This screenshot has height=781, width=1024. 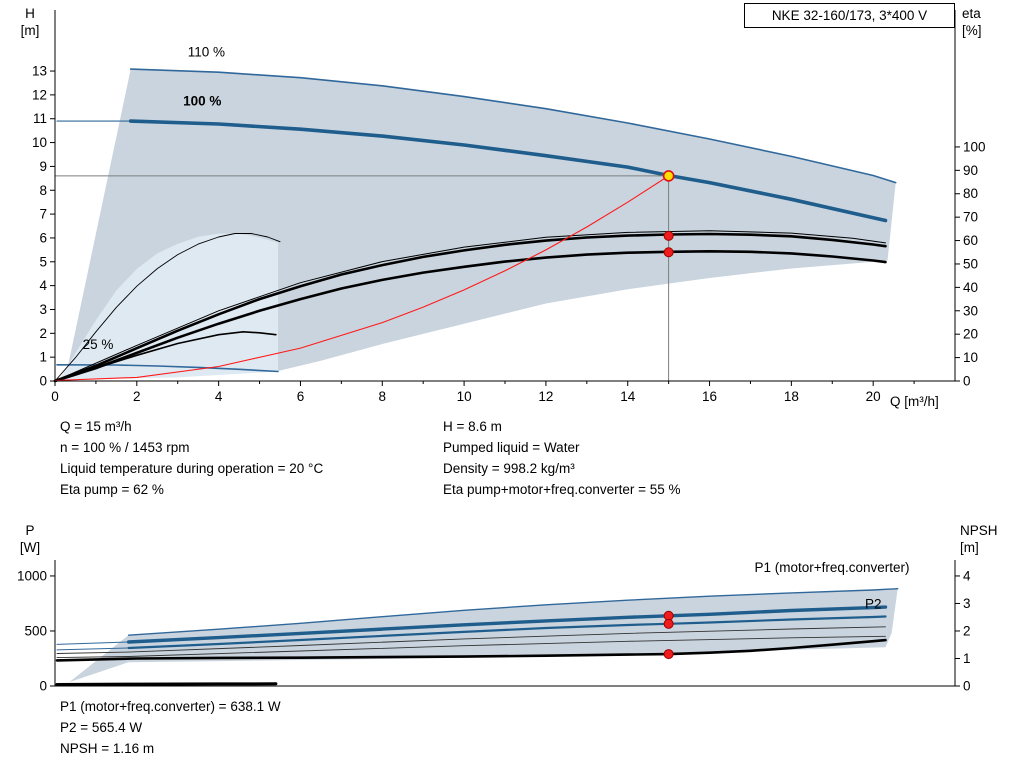 I want to click on tick-label: 14, so click(x=628, y=396).